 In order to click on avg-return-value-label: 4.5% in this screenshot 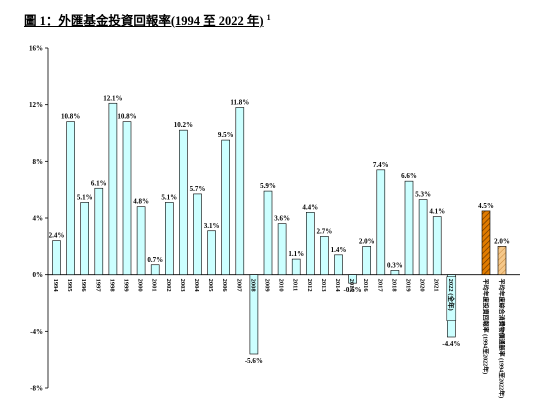, I will do `click(486, 206)`.